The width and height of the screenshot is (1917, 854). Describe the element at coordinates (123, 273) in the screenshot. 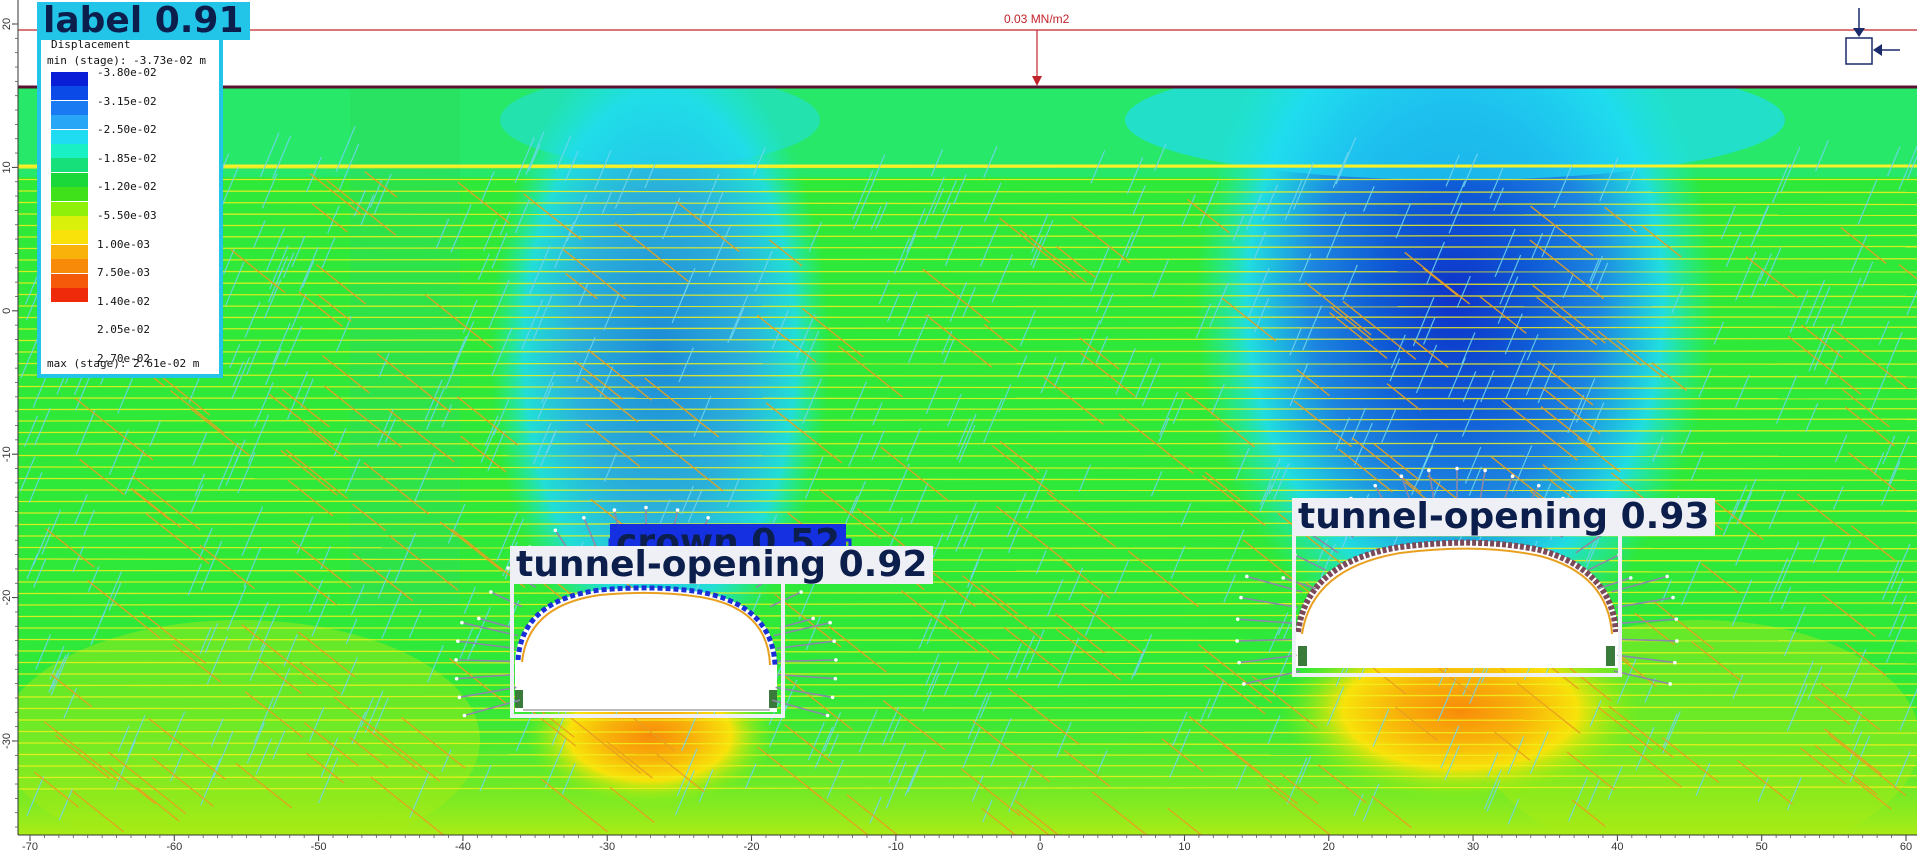

I see `legend-tick-label: 7.50e-03` at that location.